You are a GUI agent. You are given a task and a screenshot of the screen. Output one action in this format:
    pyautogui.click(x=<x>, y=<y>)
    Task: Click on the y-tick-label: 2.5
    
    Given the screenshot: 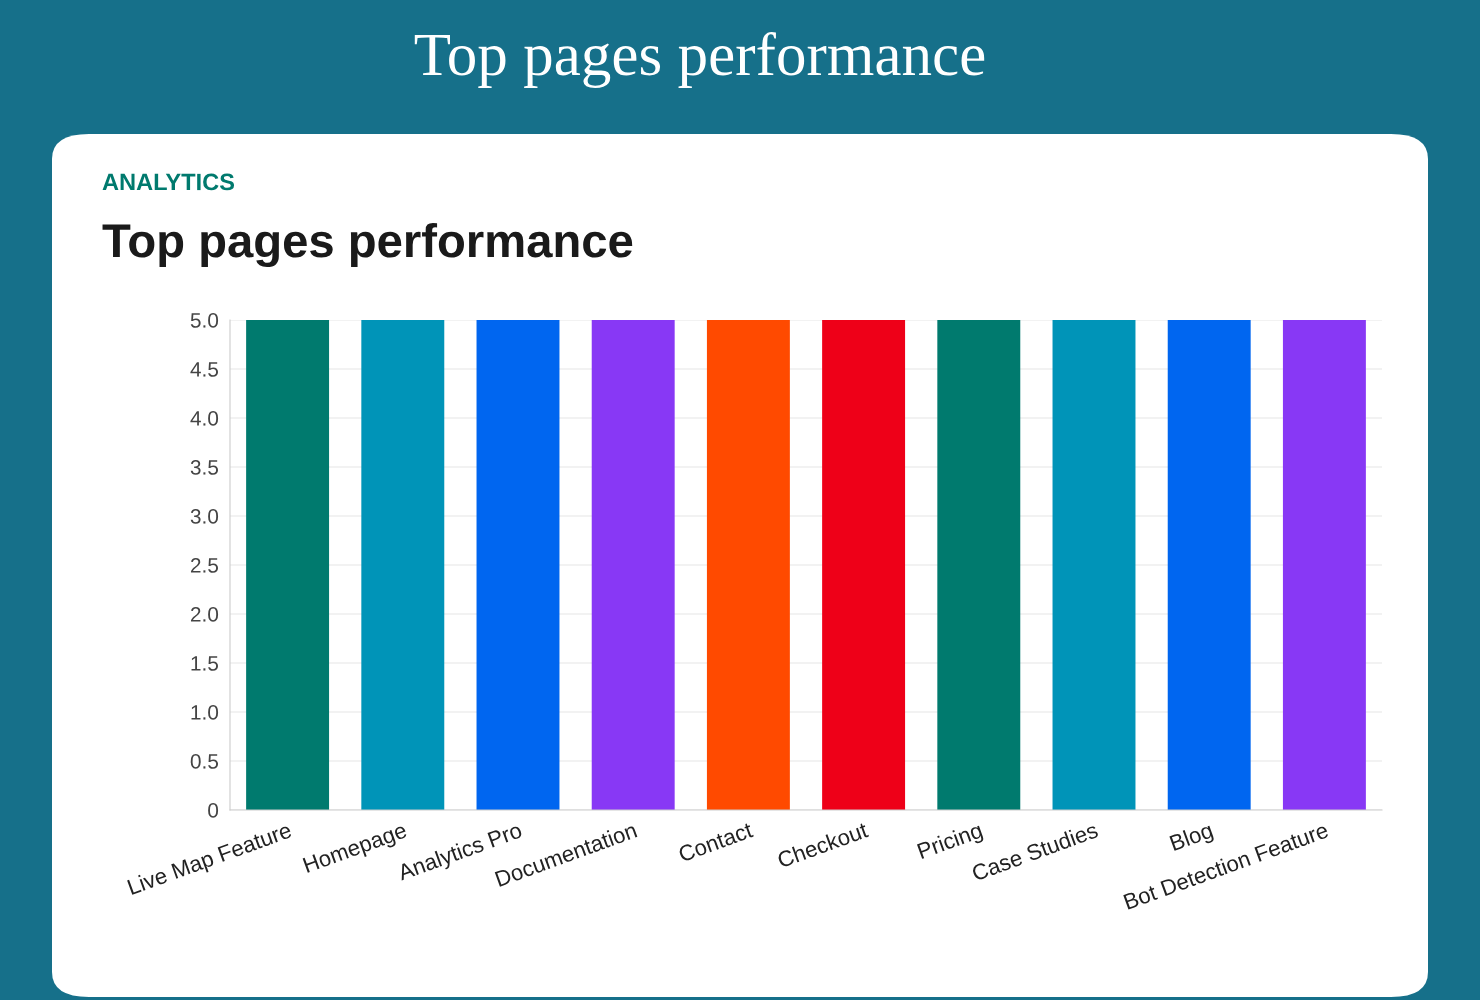 What is the action you would take?
    pyautogui.click(x=204, y=565)
    